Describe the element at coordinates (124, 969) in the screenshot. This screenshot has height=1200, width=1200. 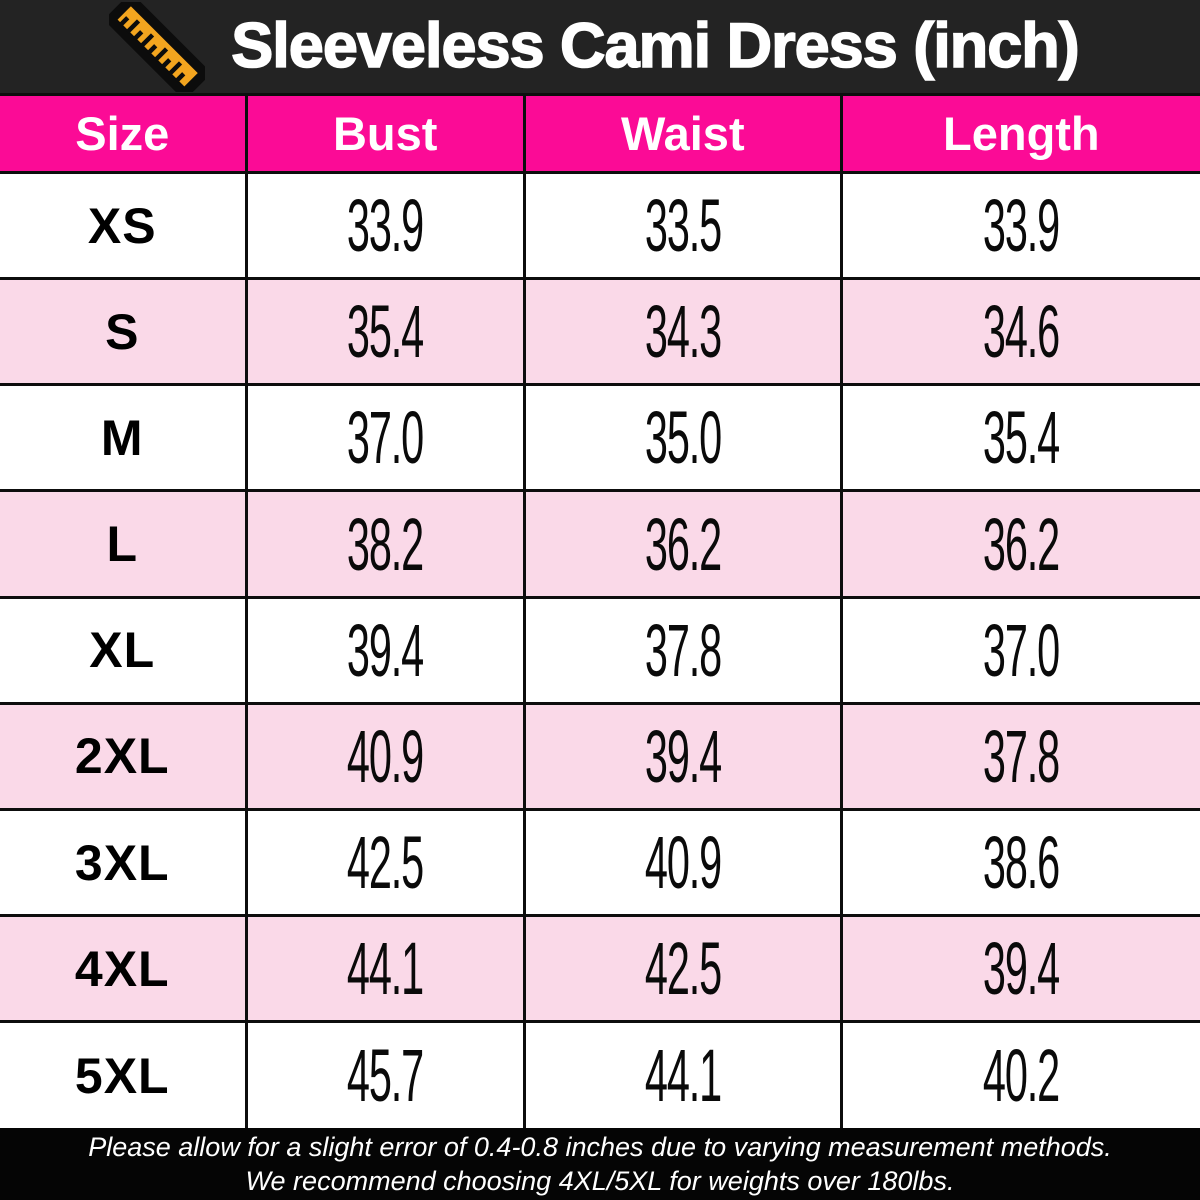
I see `size-label: 4XL` at that location.